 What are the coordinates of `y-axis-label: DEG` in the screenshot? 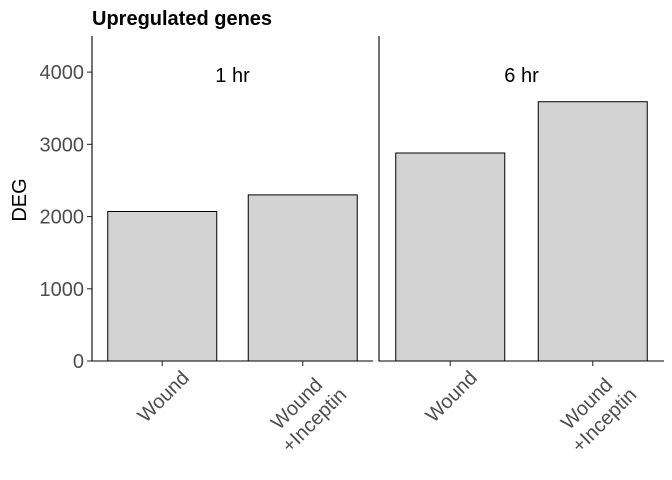 It's located at (20, 199).